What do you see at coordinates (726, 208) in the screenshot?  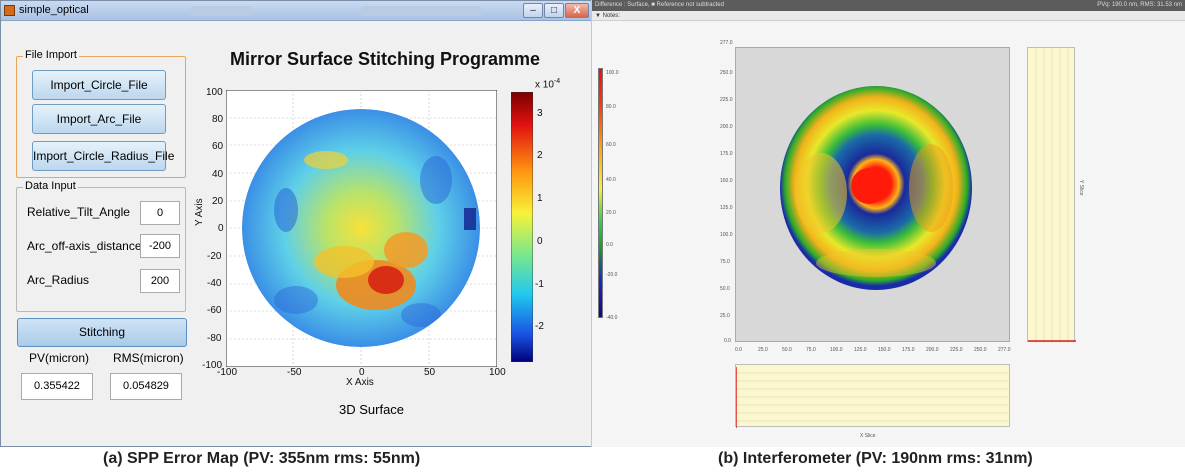 I see `map-y-tick: 125.0` at bounding box center [726, 208].